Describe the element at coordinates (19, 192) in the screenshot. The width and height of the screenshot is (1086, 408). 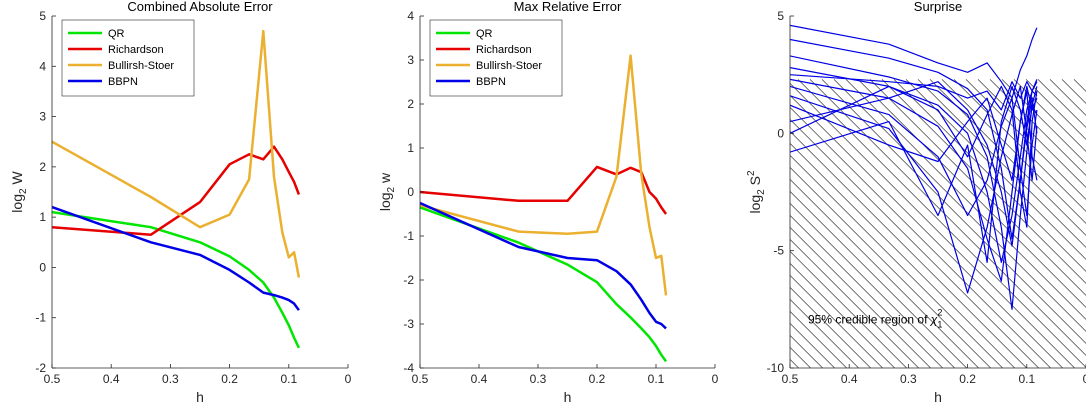
I see `y-axis-label: log2 W` at that location.